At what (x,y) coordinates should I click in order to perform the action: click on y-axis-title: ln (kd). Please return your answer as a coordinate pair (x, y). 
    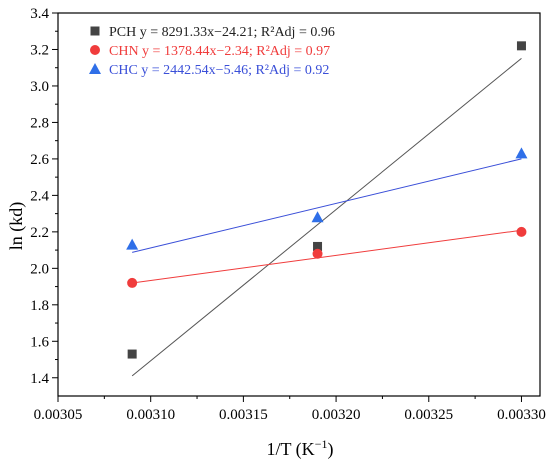
    Looking at the image, I should click on (16, 226).